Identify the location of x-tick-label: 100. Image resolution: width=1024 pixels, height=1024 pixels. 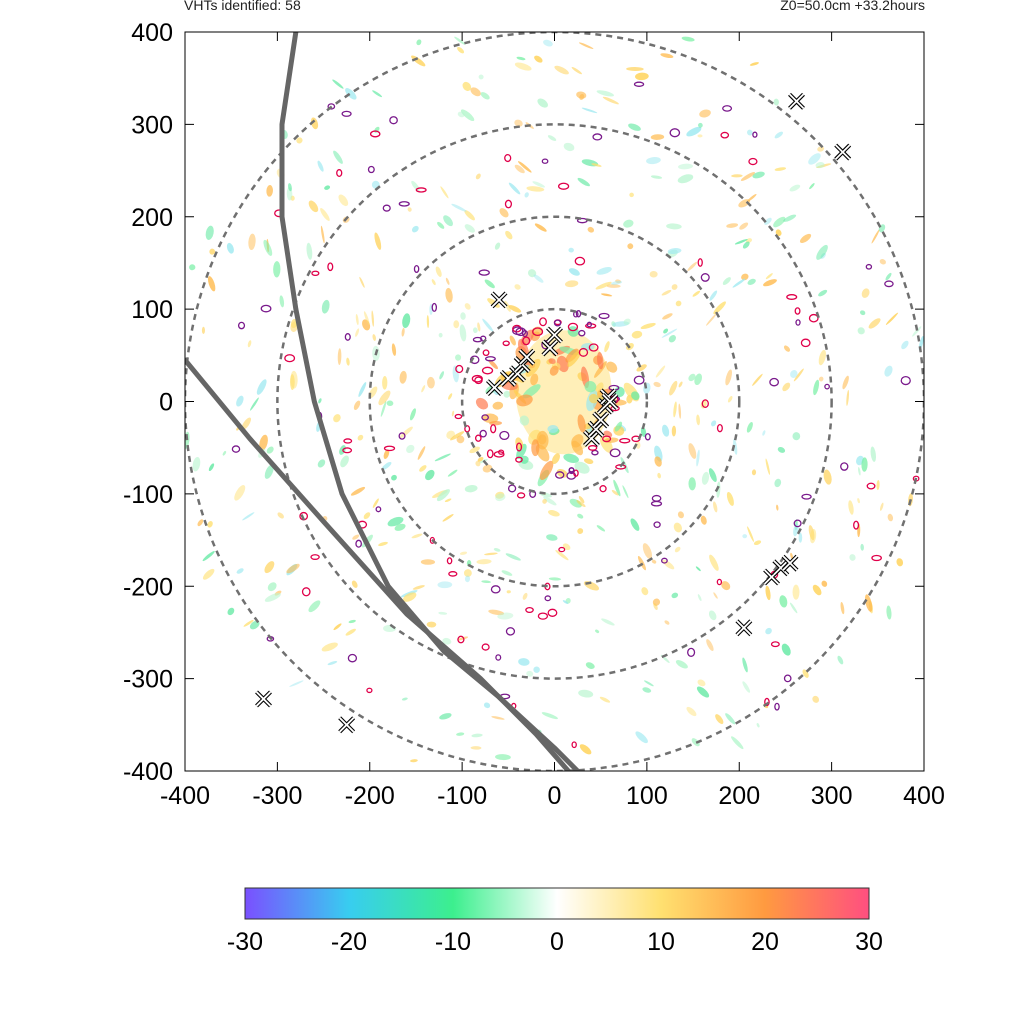
(647, 796).